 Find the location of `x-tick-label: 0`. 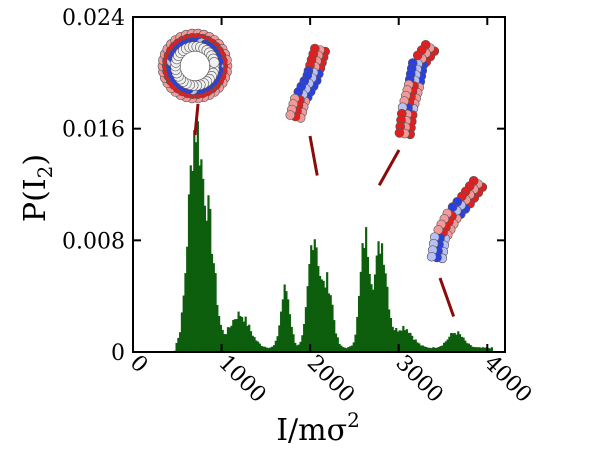

x-tick-label: 0 is located at coordinates (139, 365).